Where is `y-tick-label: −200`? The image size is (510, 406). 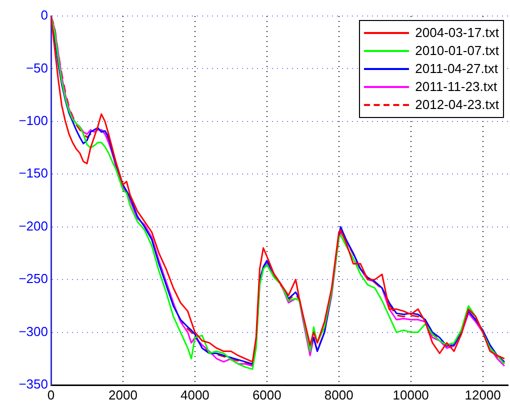
y-tick-label: −200 is located at coordinates (33, 226).